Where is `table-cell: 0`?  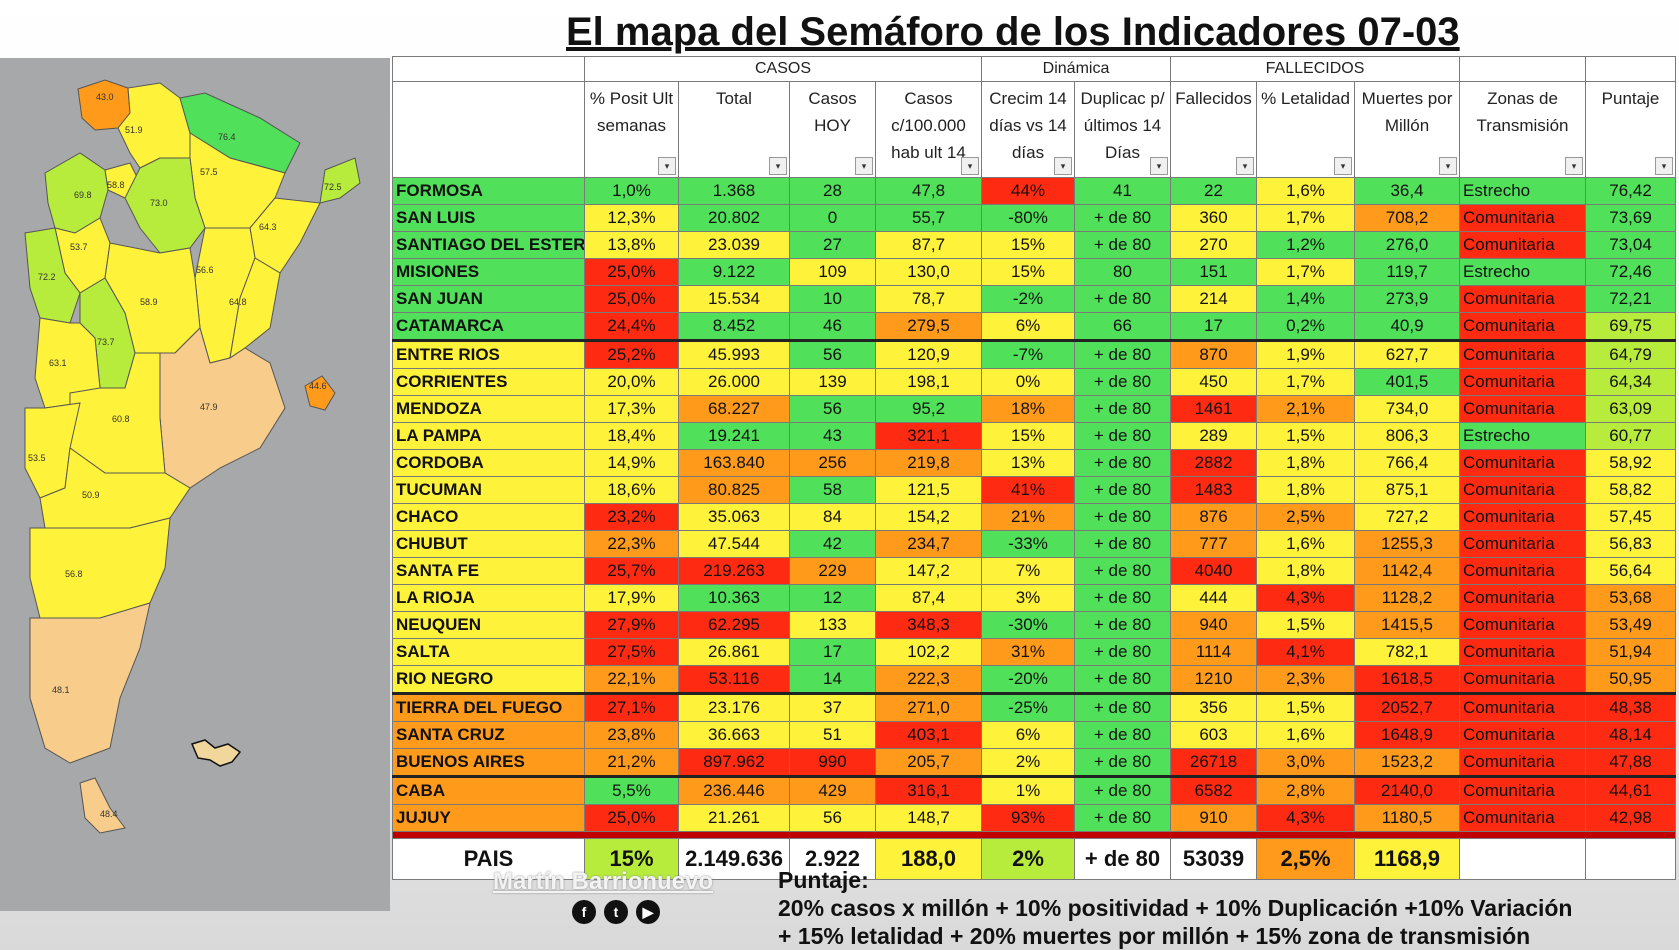 table-cell: 0 is located at coordinates (832, 218).